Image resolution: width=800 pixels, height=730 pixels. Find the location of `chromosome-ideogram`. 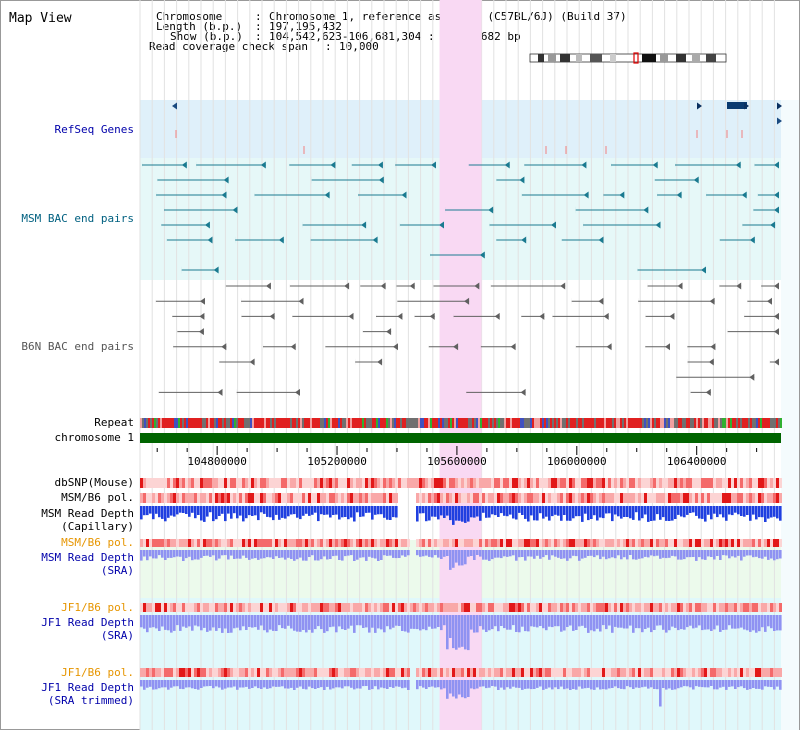

chromosome-ideogram is located at coordinates (628, 58).